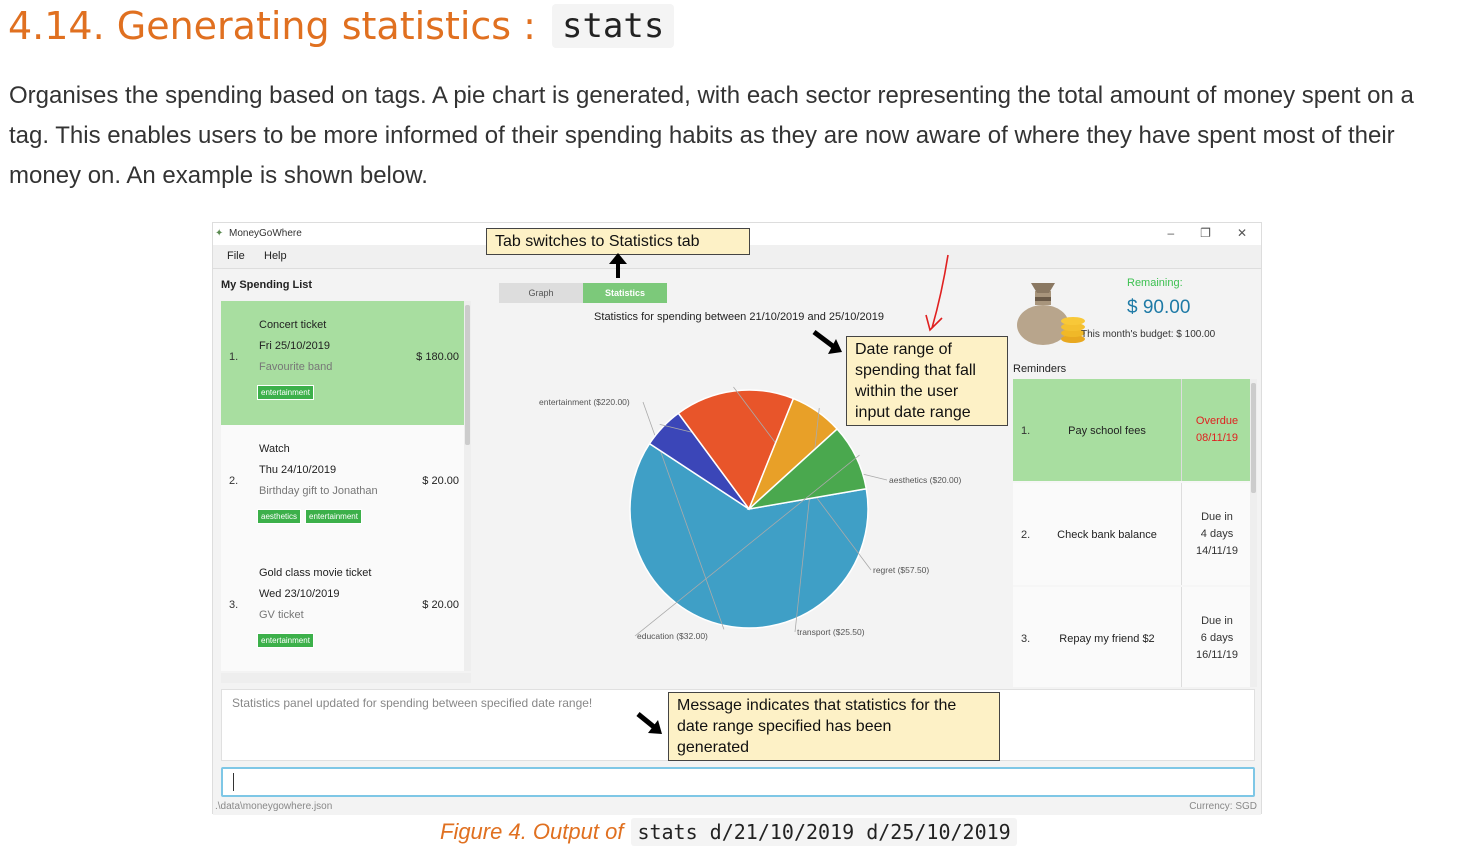 Image resolution: width=1470 pixels, height=854 pixels. I want to click on spending-tags: aesthetics entertainment, so click(309, 516).